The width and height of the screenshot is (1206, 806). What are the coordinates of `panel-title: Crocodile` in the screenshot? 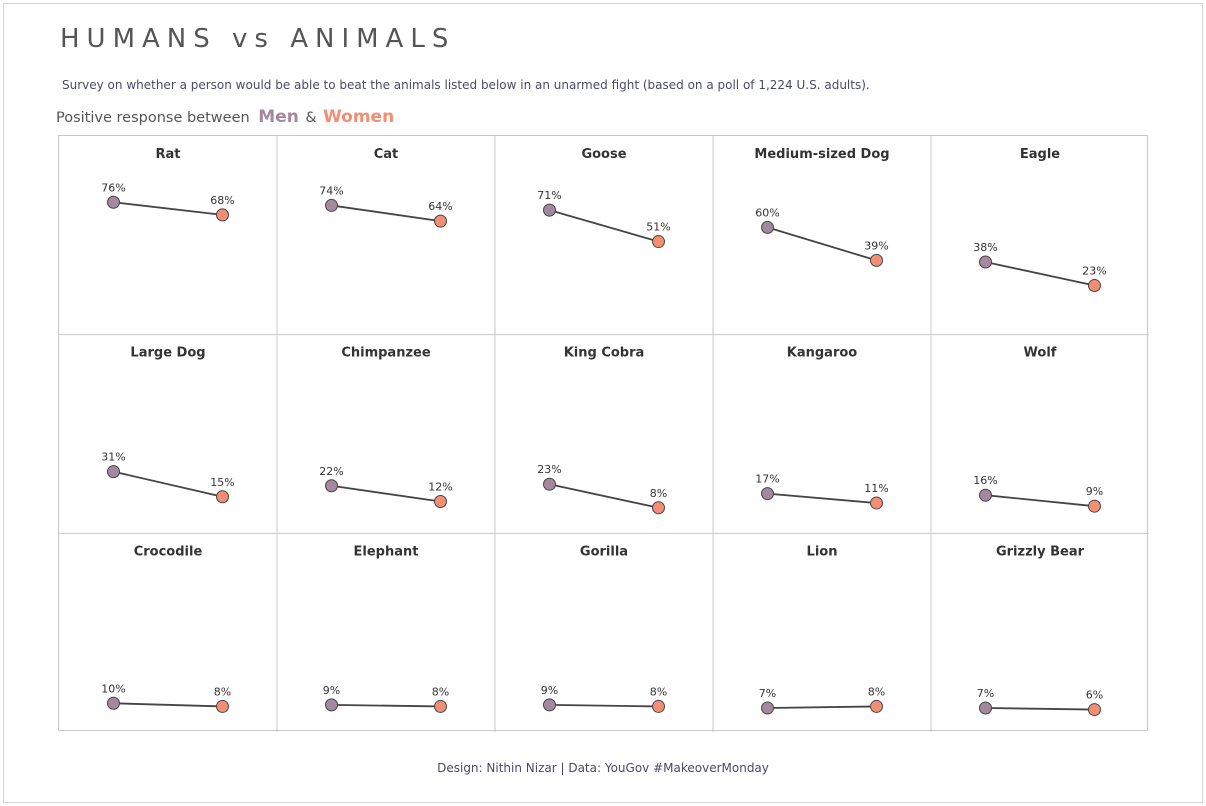 It's located at (168, 551).